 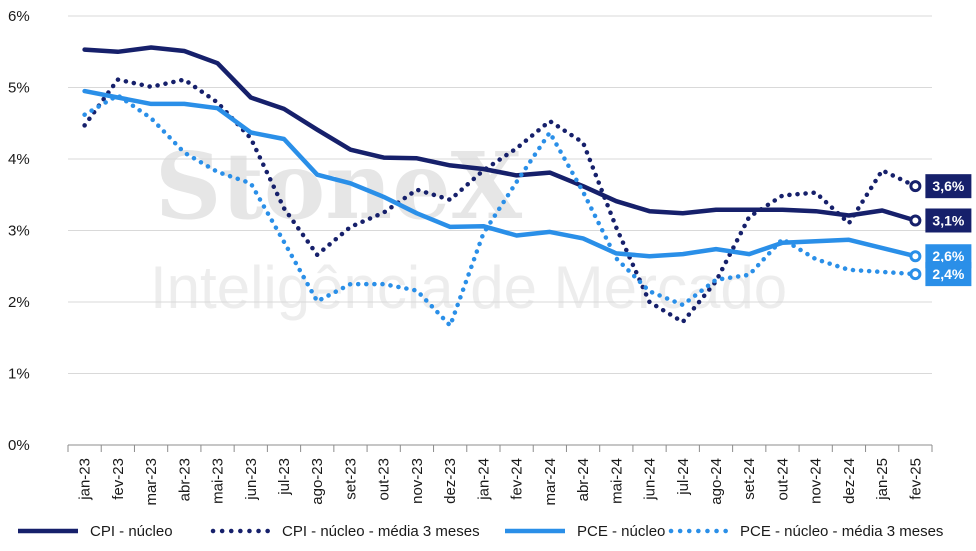 What do you see at coordinates (184, 479) in the screenshot?
I see `x-tick-label: abr-23` at bounding box center [184, 479].